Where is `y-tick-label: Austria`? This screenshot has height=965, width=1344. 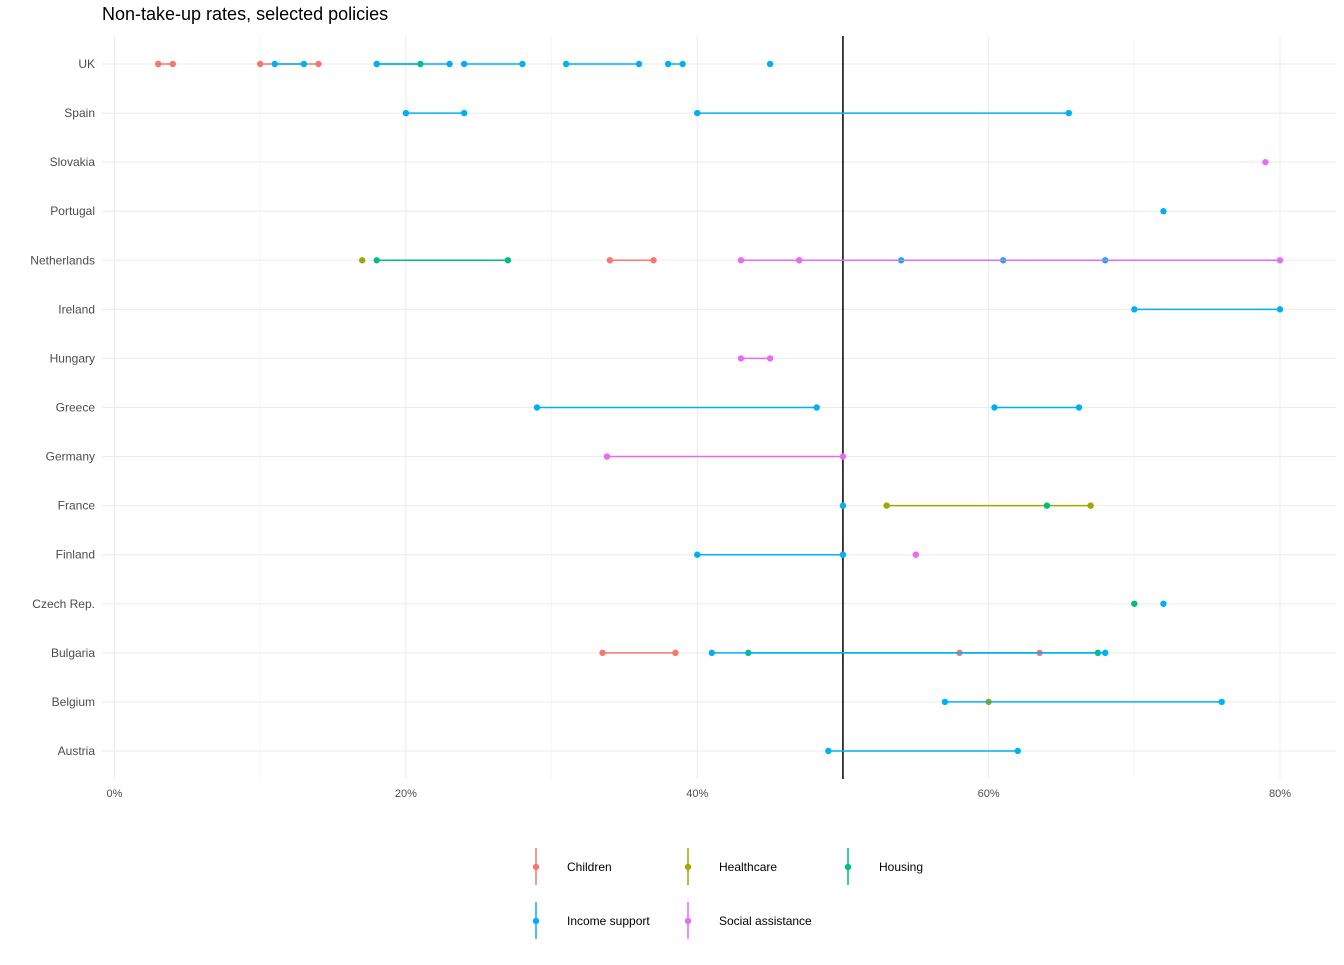 y-tick-label: Austria is located at coordinates (77, 751).